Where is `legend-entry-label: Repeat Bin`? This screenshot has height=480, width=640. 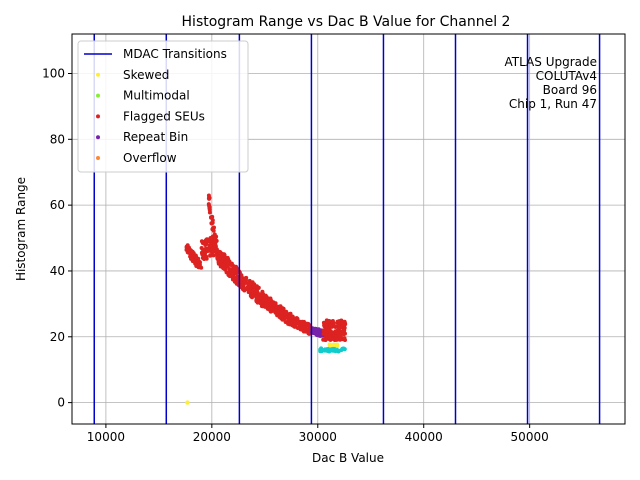 legend-entry-label: Repeat Bin is located at coordinates (155, 137).